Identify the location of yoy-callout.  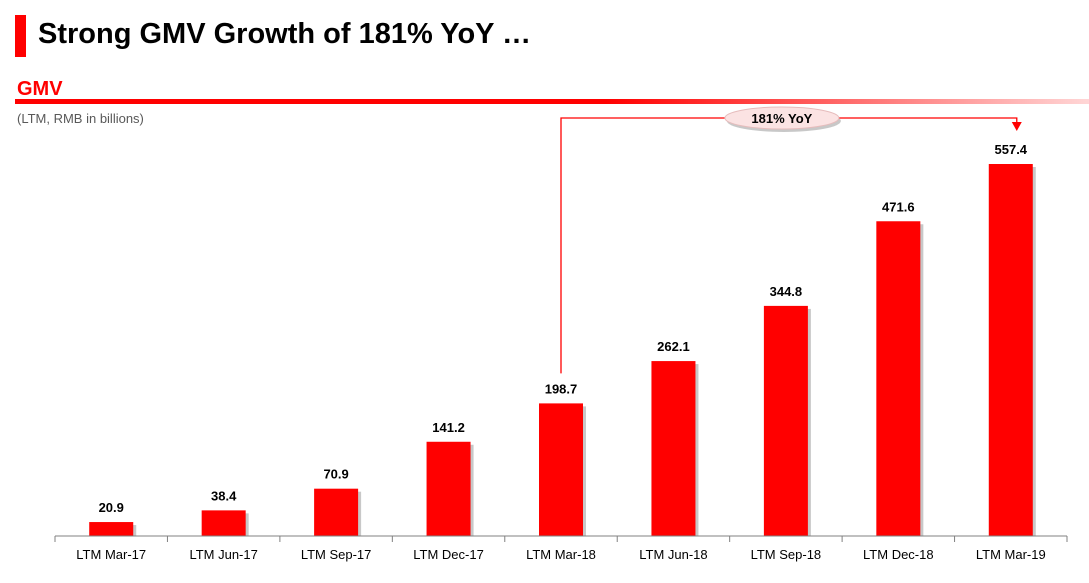
(782, 118).